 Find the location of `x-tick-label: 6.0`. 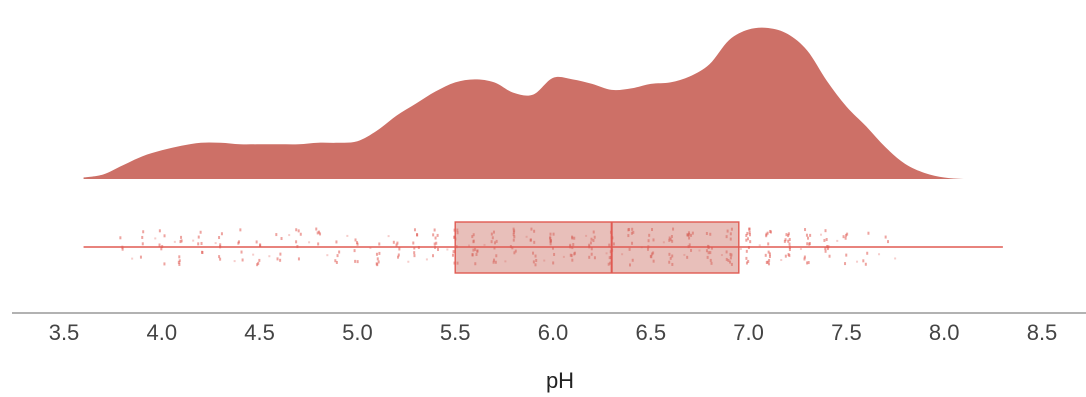

x-tick-label: 6.0 is located at coordinates (553, 332).